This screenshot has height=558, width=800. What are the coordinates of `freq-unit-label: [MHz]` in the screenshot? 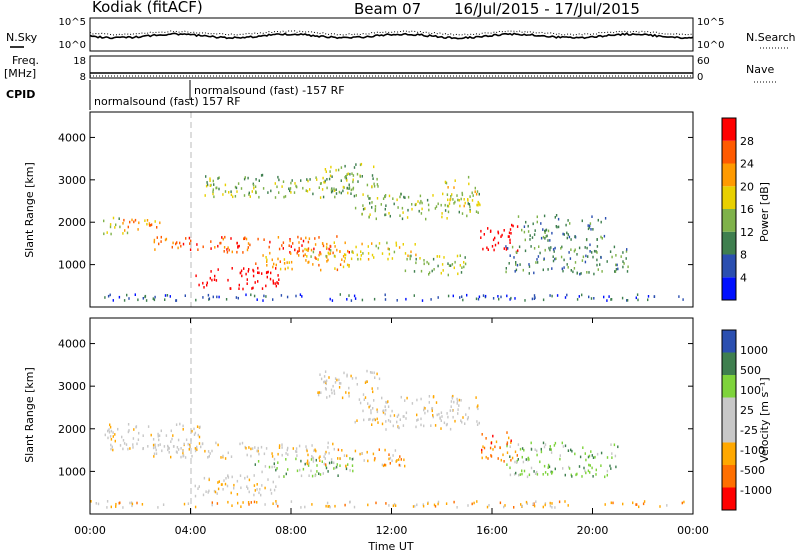 It's located at (20, 73).